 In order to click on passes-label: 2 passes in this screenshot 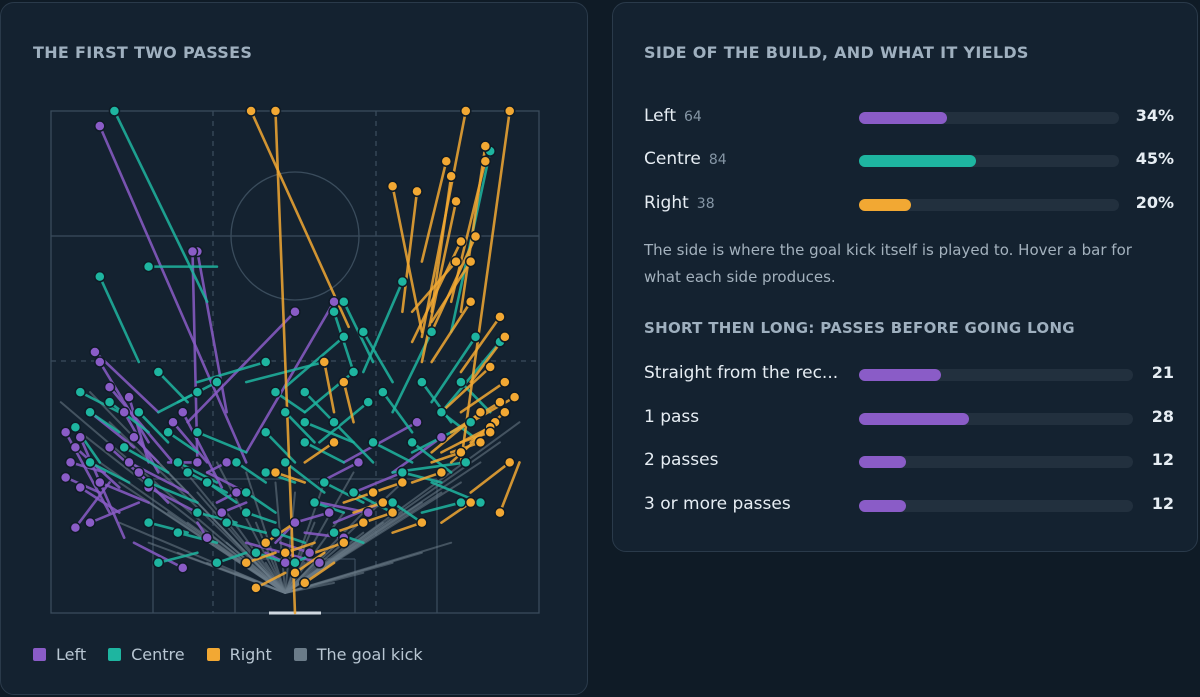, I will do `click(681, 460)`.